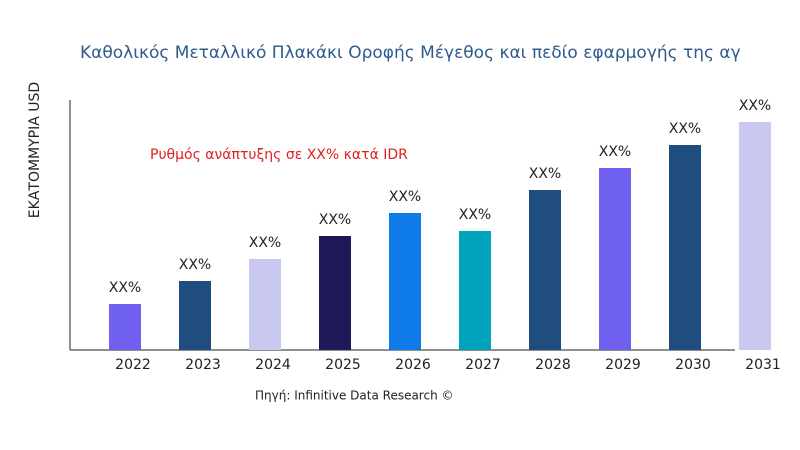 The width and height of the screenshot is (800, 450). What do you see at coordinates (354, 396) in the screenshot?
I see `source: Πηγή: Infinitive Data Research ©` at bounding box center [354, 396].